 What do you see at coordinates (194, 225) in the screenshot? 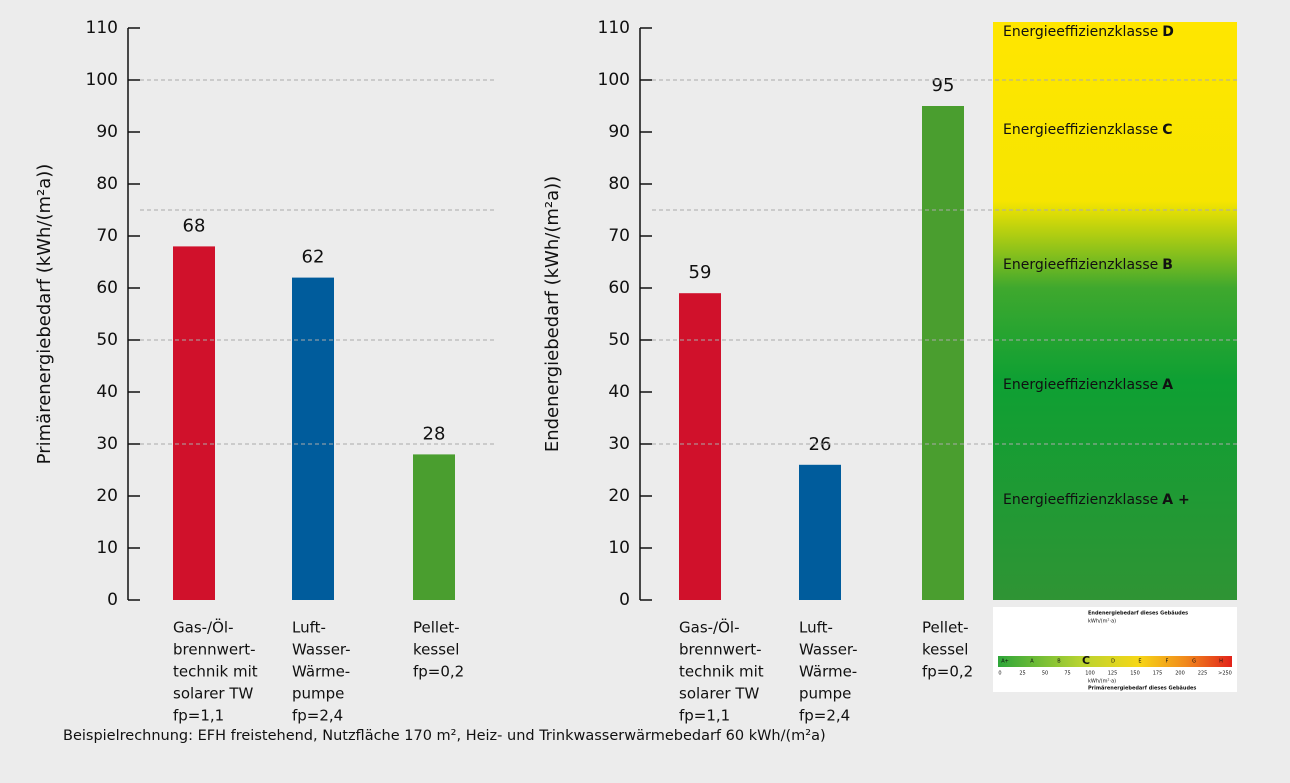
I see `value-label: 68` at bounding box center [194, 225].